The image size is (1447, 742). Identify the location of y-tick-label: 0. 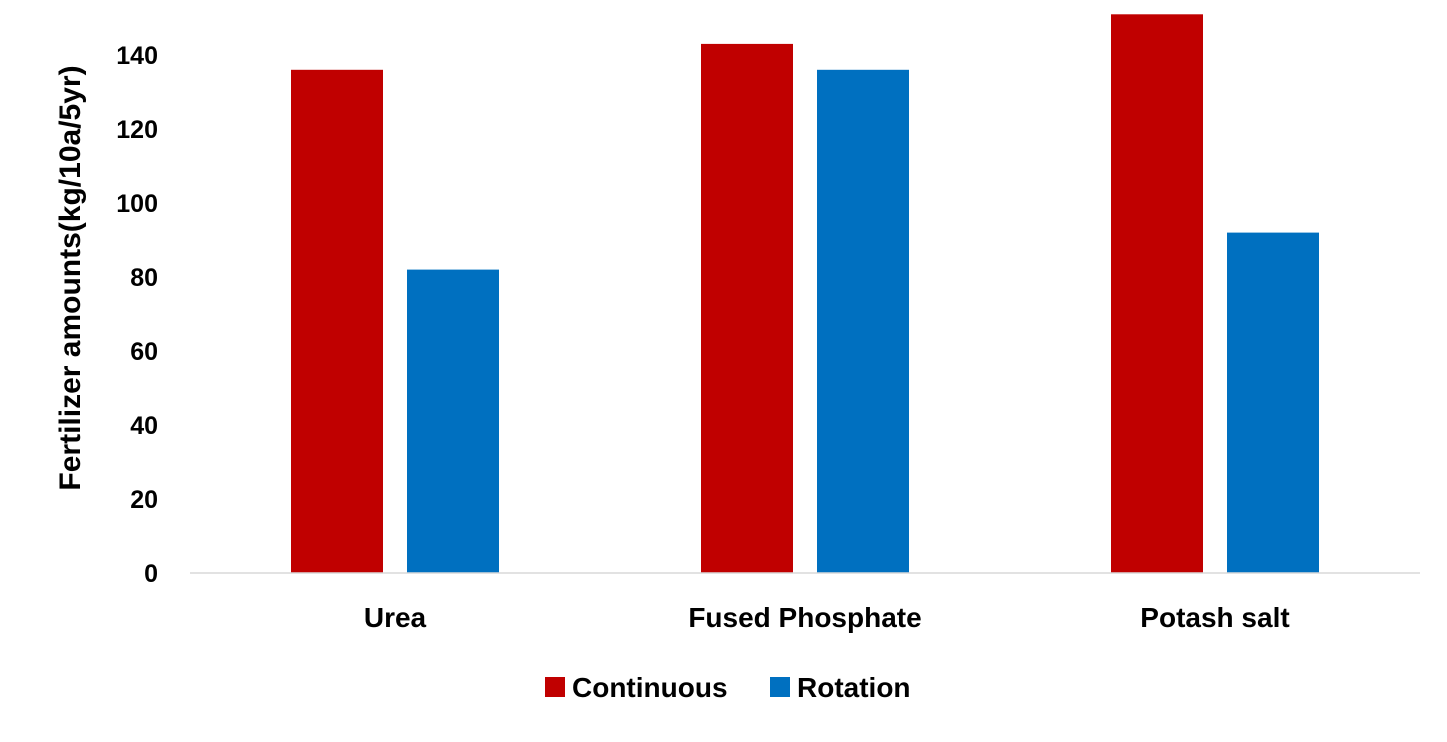
(151, 574).